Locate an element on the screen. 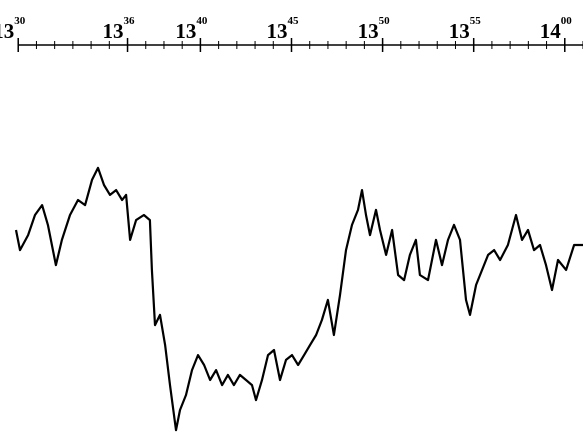  x-tick-label: 1340 is located at coordinates (191, 29).